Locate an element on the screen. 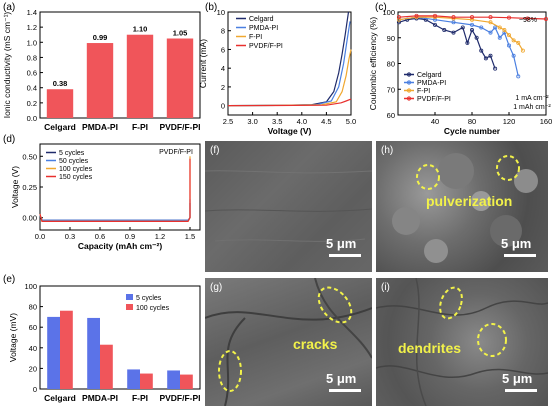  y-tick-label-a: 1.4 is located at coordinates (32, 12).